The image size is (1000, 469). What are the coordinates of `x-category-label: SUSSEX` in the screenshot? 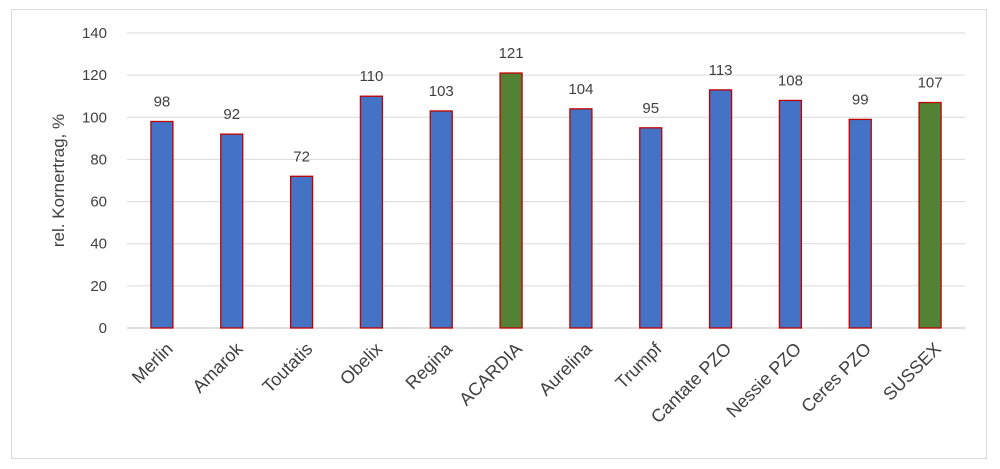 It's located at (912, 372).